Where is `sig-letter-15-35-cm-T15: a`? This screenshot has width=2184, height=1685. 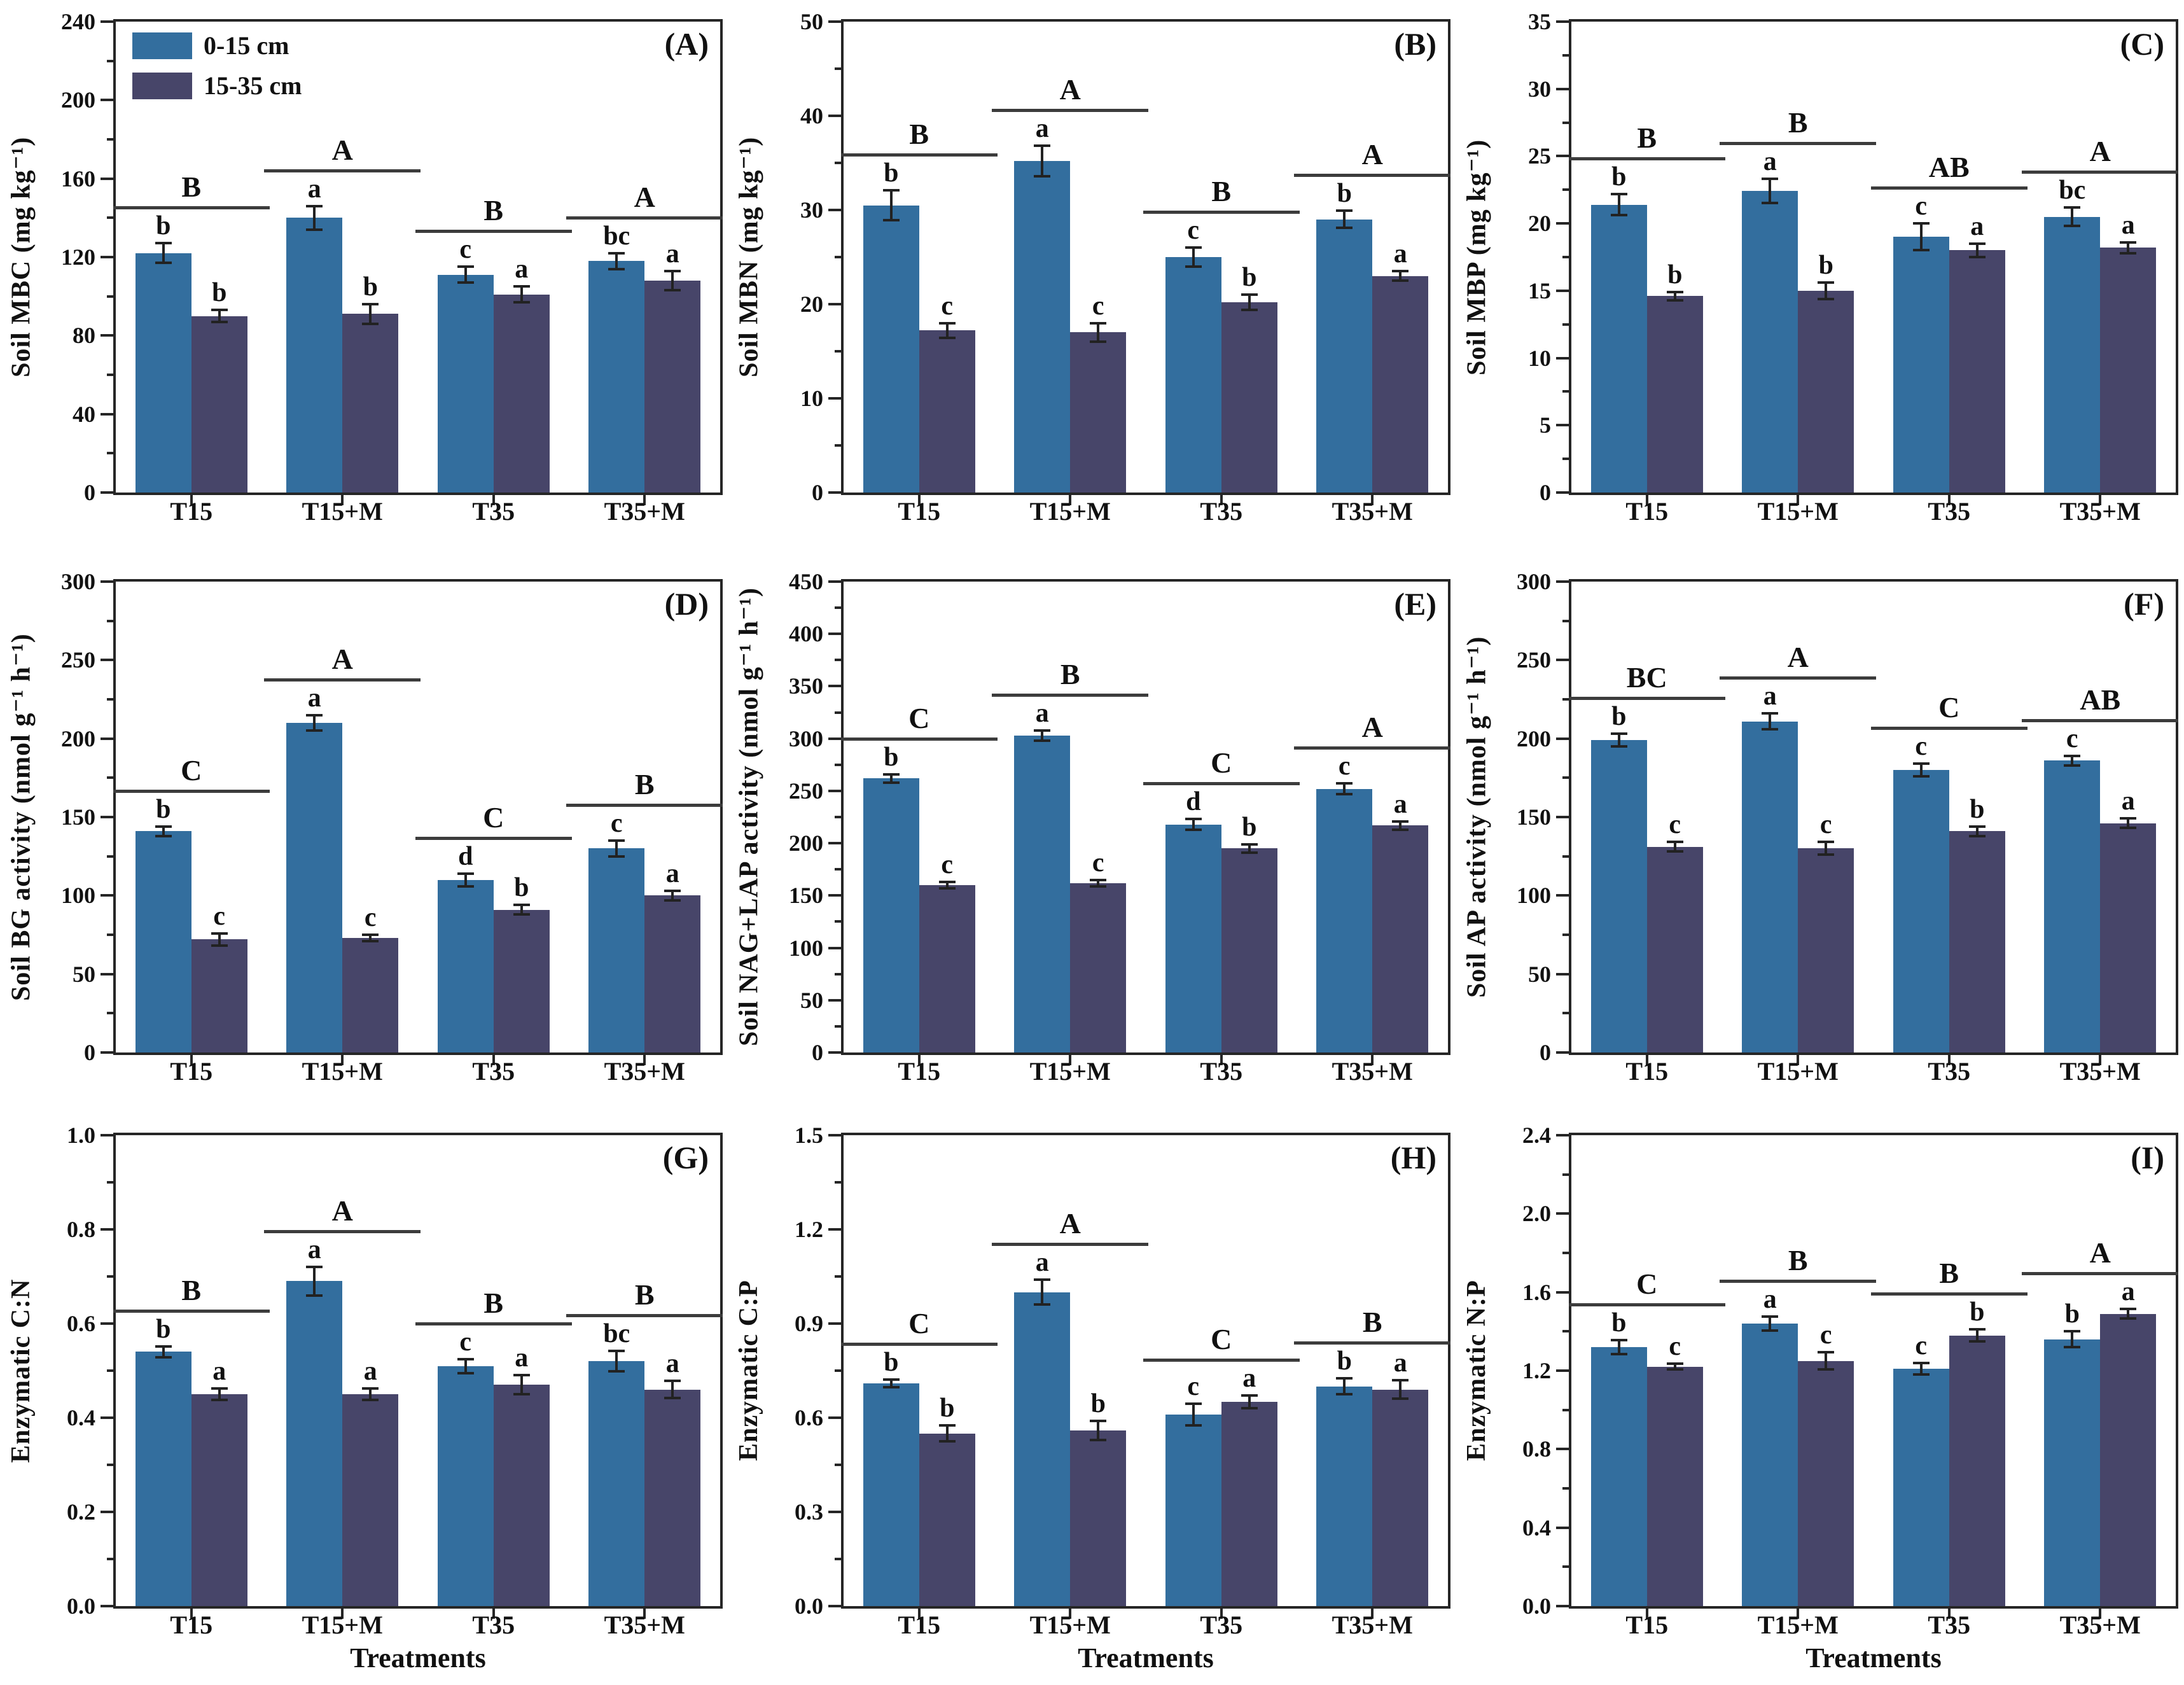 sig-letter-15-35-cm-T15: a is located at coordinates (219, 1372).